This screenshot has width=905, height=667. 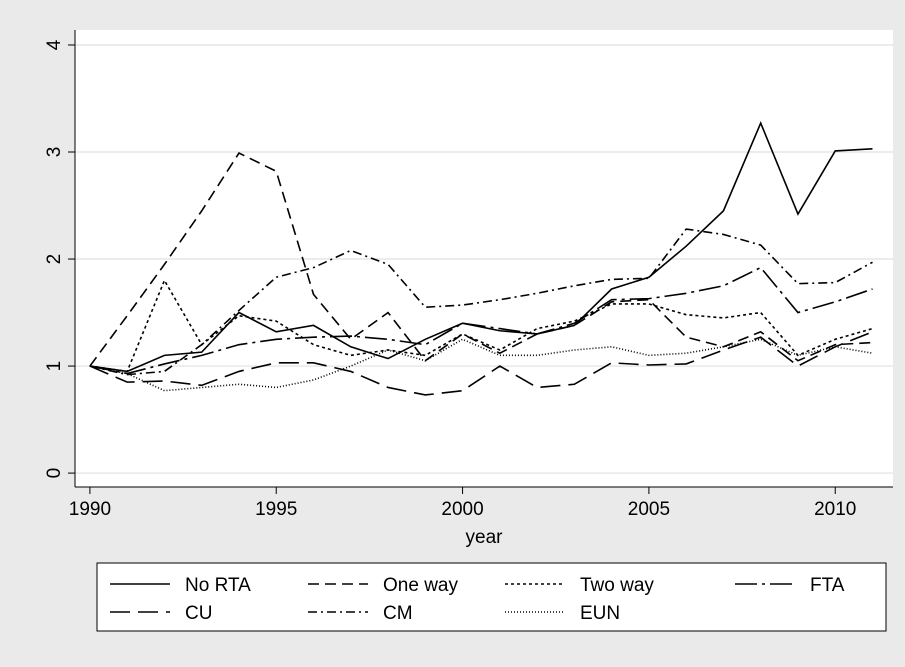 I want to click on y-tick-label: 1, so click(x=54, y=366).